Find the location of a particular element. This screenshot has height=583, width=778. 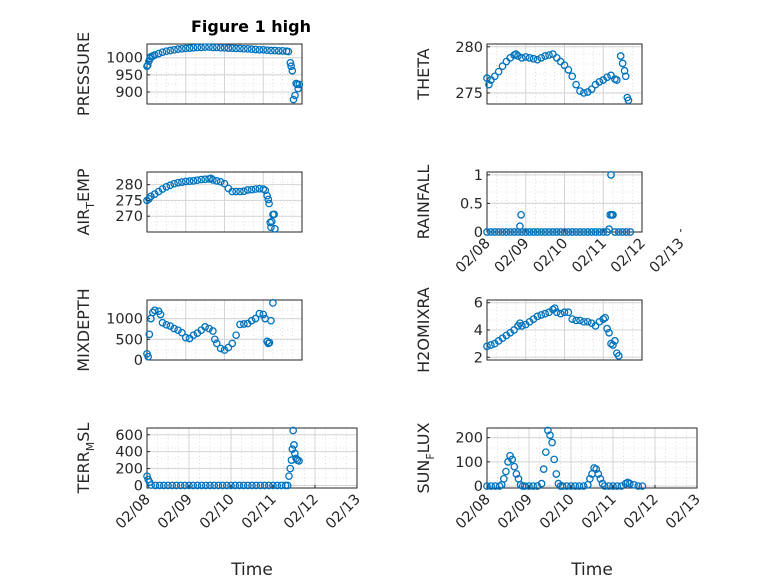

y-axis-label-subscript: T is located at coordinates (90, 206).